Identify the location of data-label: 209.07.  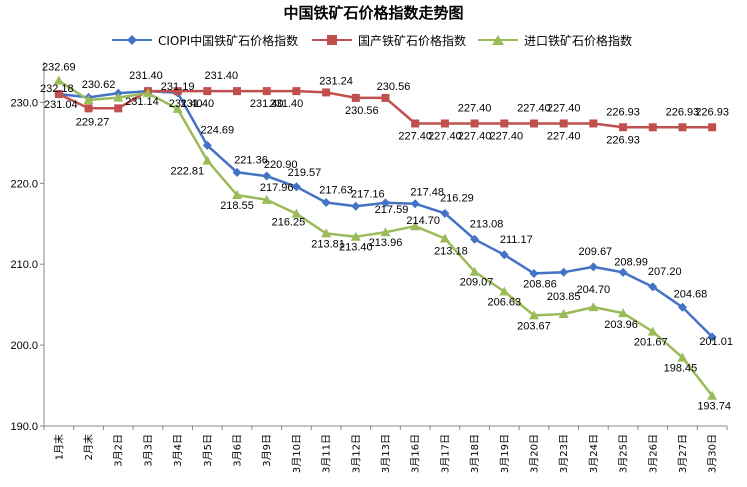
(477, 283).